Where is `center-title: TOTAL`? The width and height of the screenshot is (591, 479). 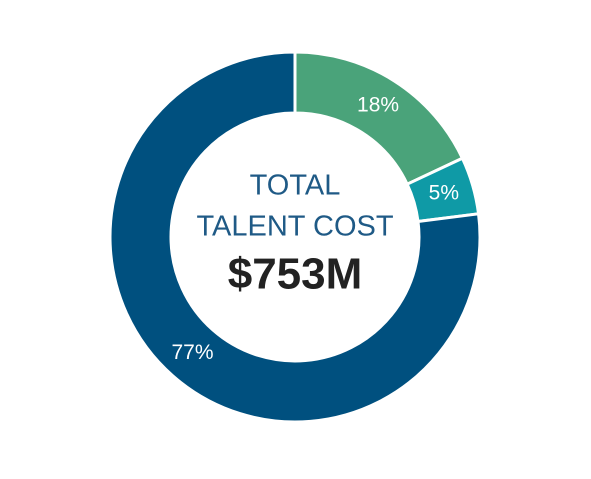 center-title: TOTAL is located at coordinates (295, 186).